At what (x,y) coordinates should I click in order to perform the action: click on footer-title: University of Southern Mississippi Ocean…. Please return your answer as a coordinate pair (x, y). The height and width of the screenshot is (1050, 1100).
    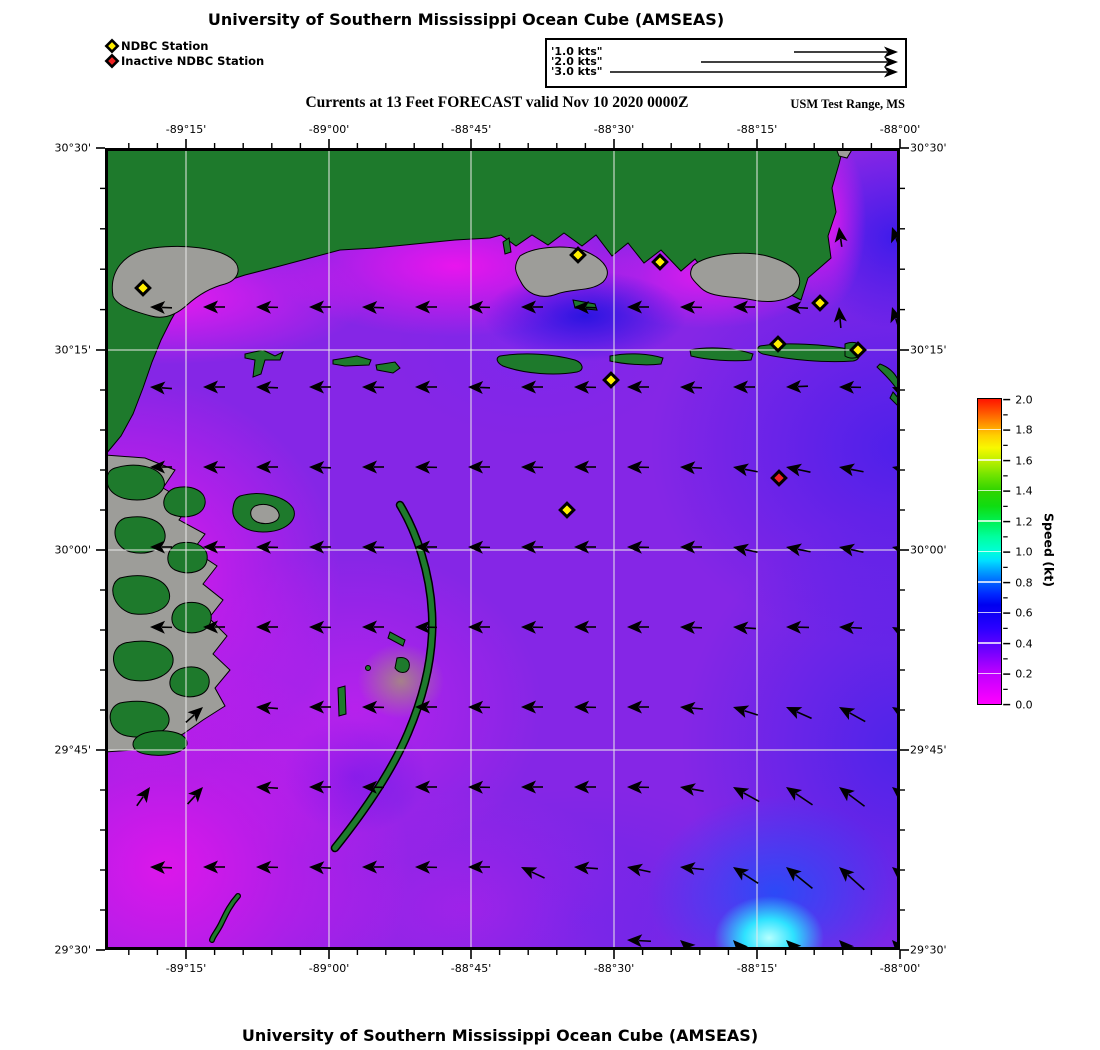
    Looking at the image, I should click on (500, 1035).